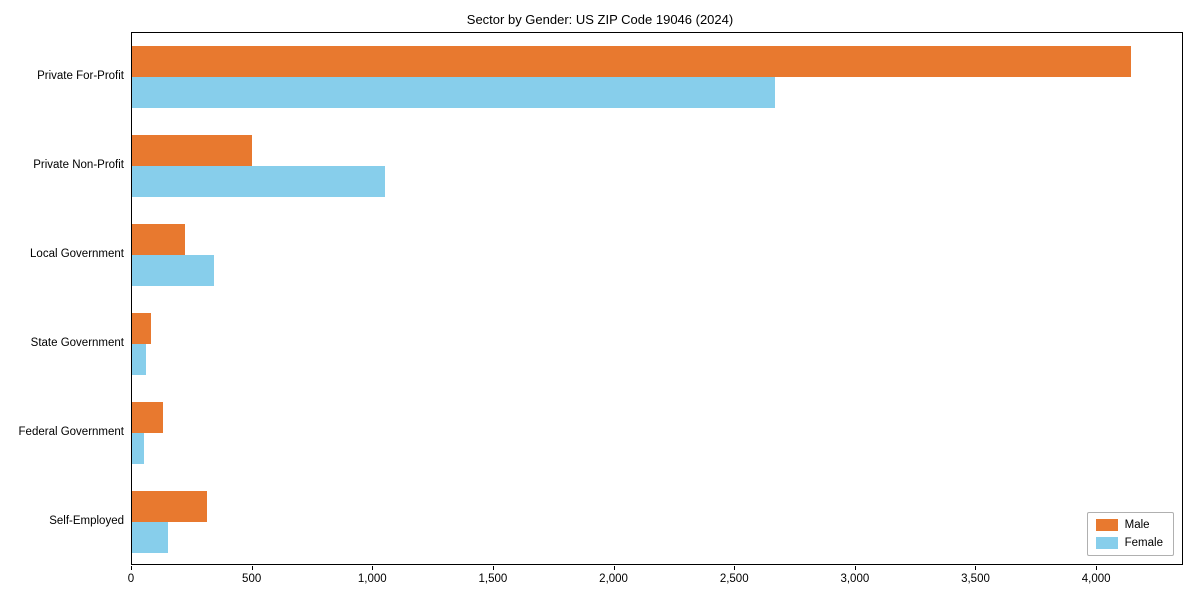  Describe the element at coordinates (78, 165) in the screenshot. I see `y-tick-label: Private Non-Profit` at that location.